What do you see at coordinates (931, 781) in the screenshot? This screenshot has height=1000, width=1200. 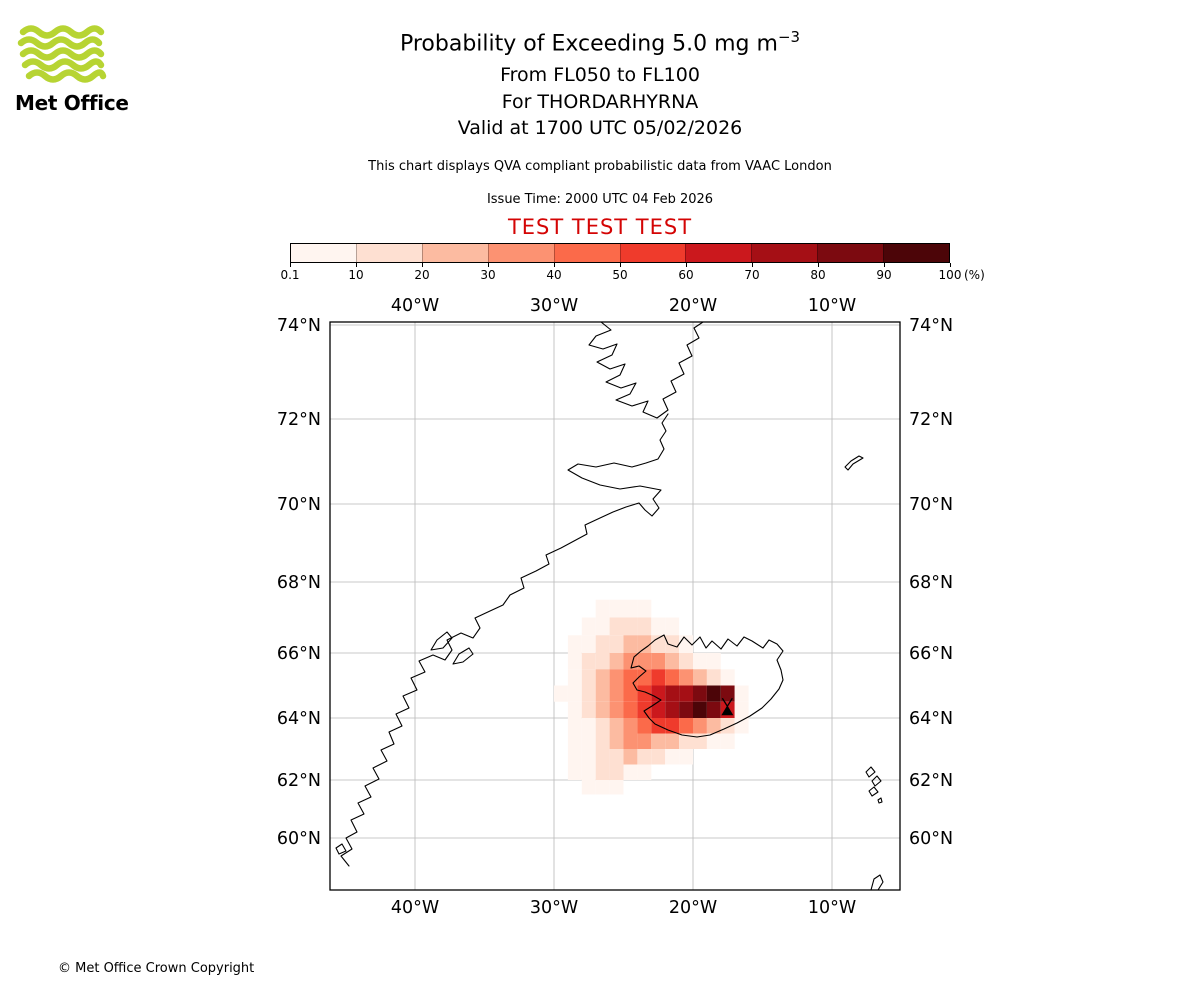 I see `lat-tick-label-right: 62°N` at bounding box center [931, 781].